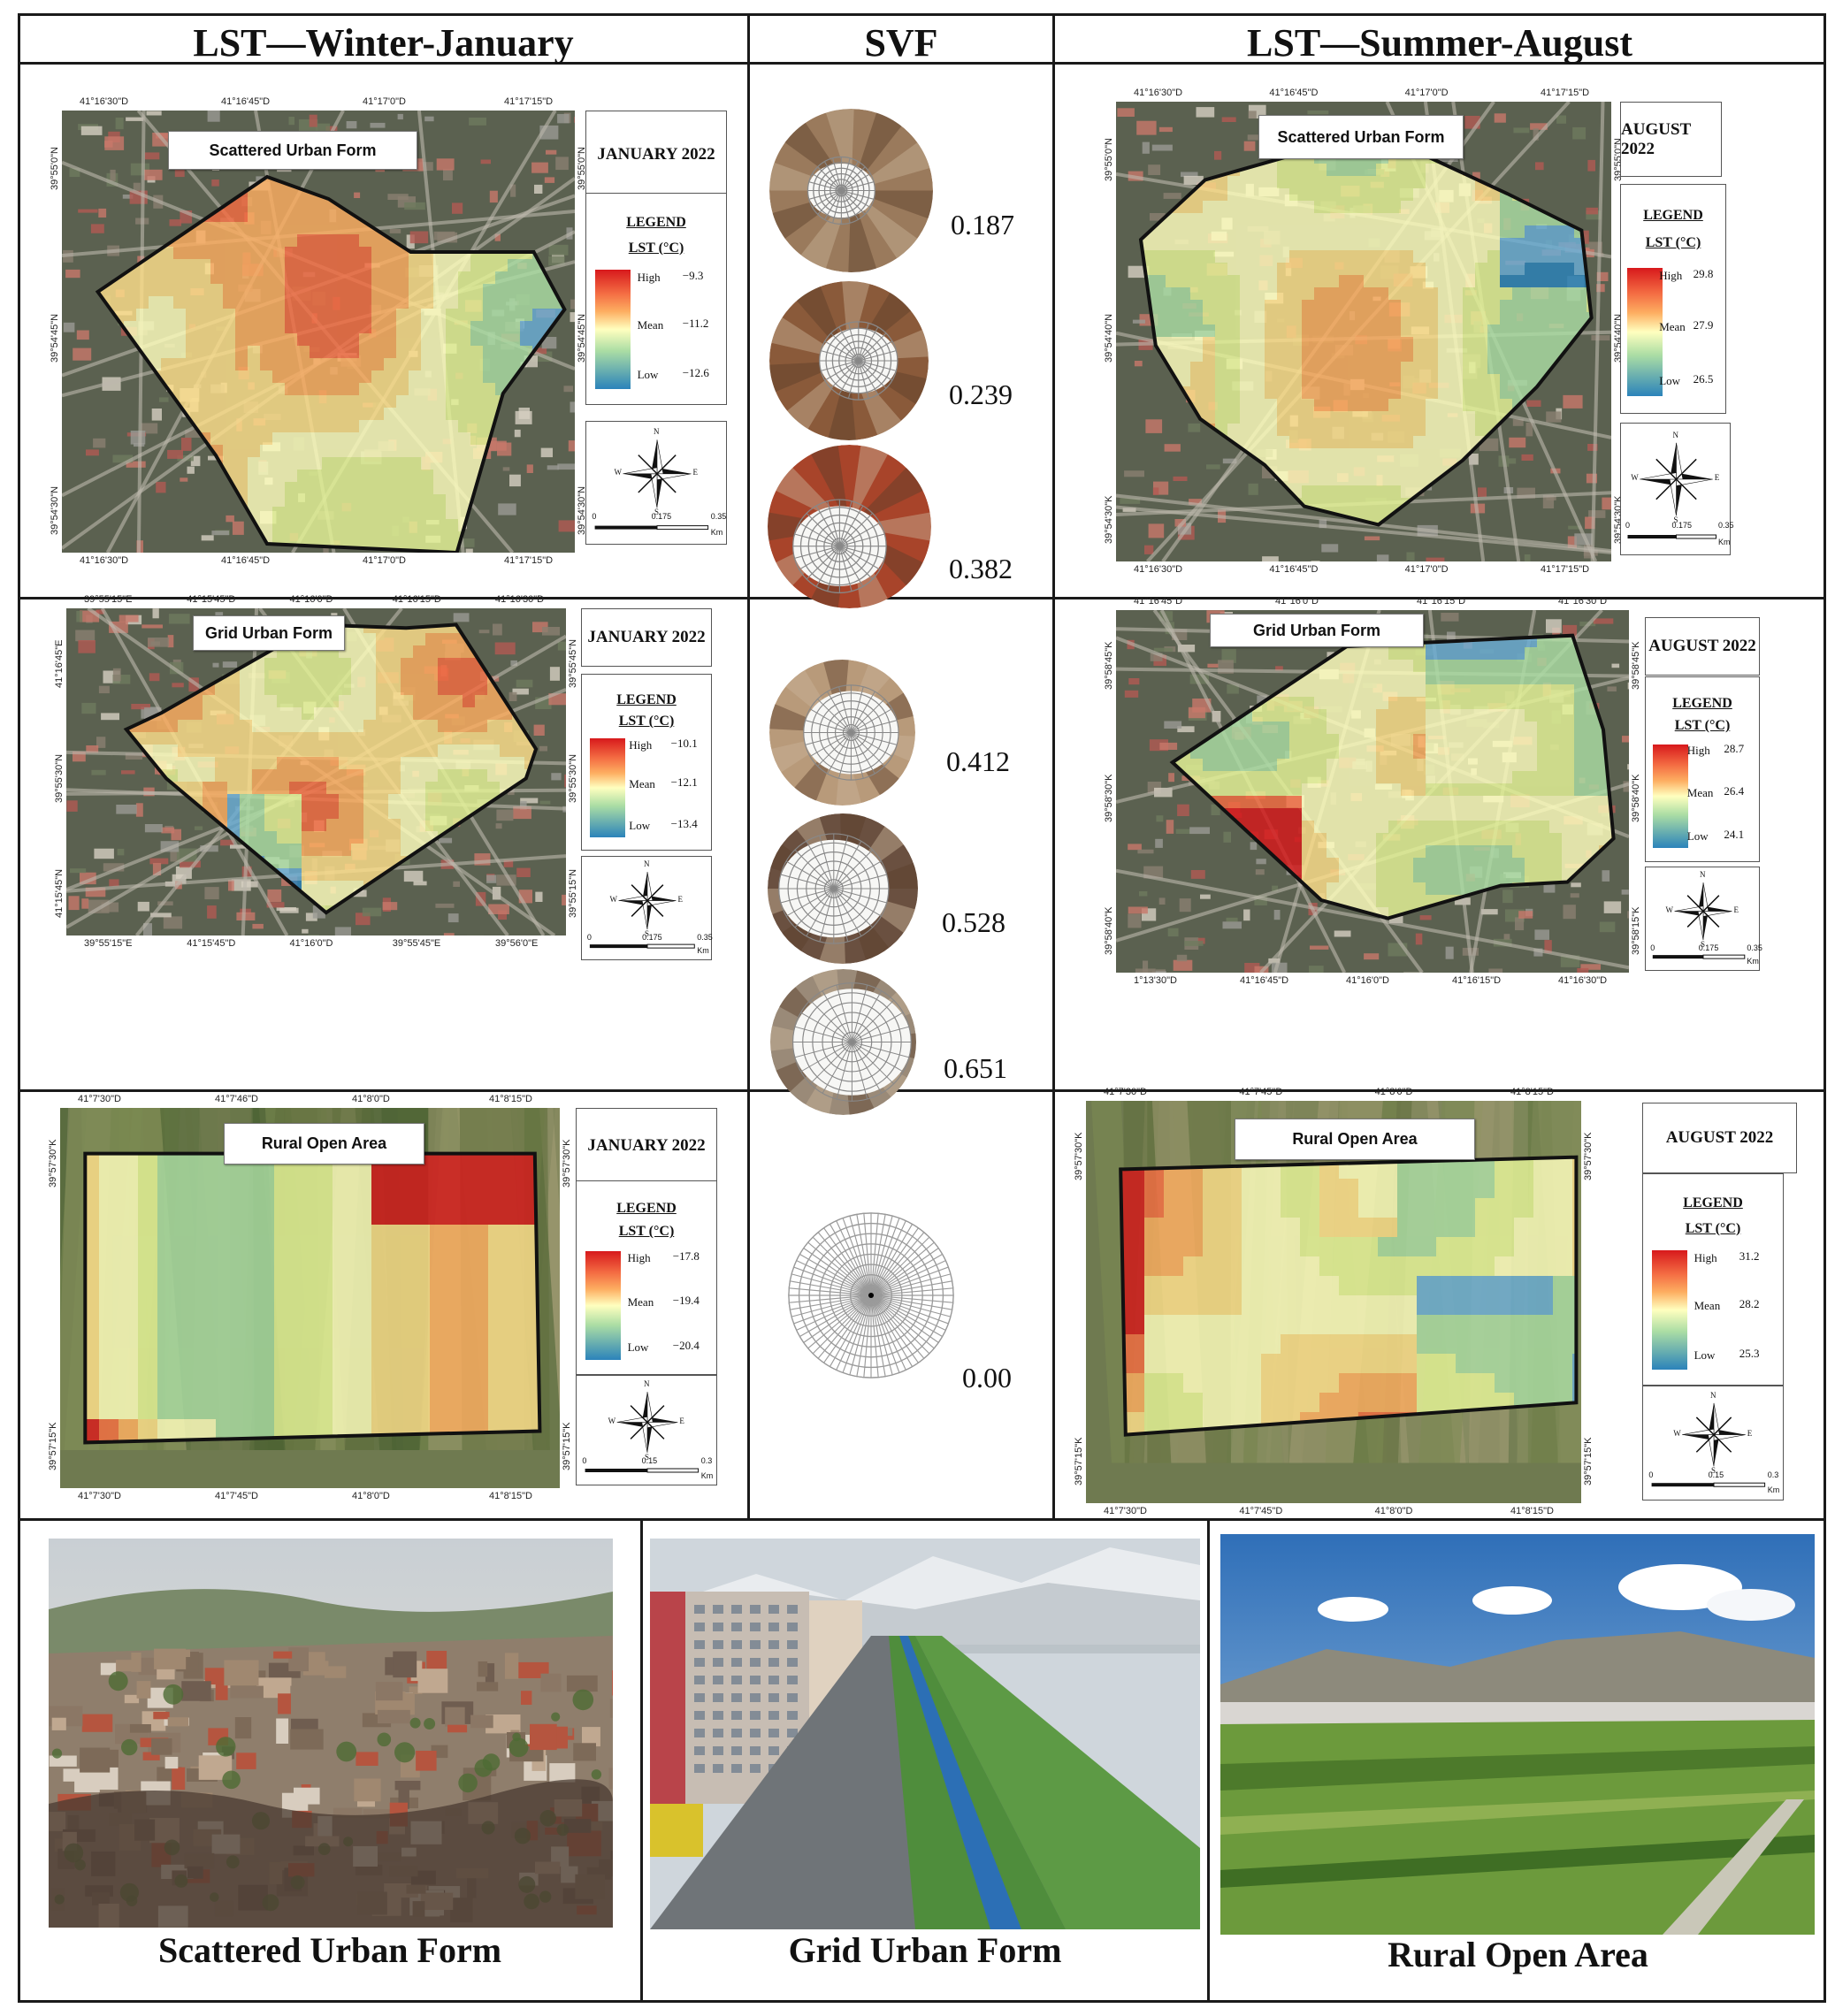 Image resolution: width=1835 pixels, height=2016 pixels. I want to click on legend-high-value: −10.1, so click(684, 743).